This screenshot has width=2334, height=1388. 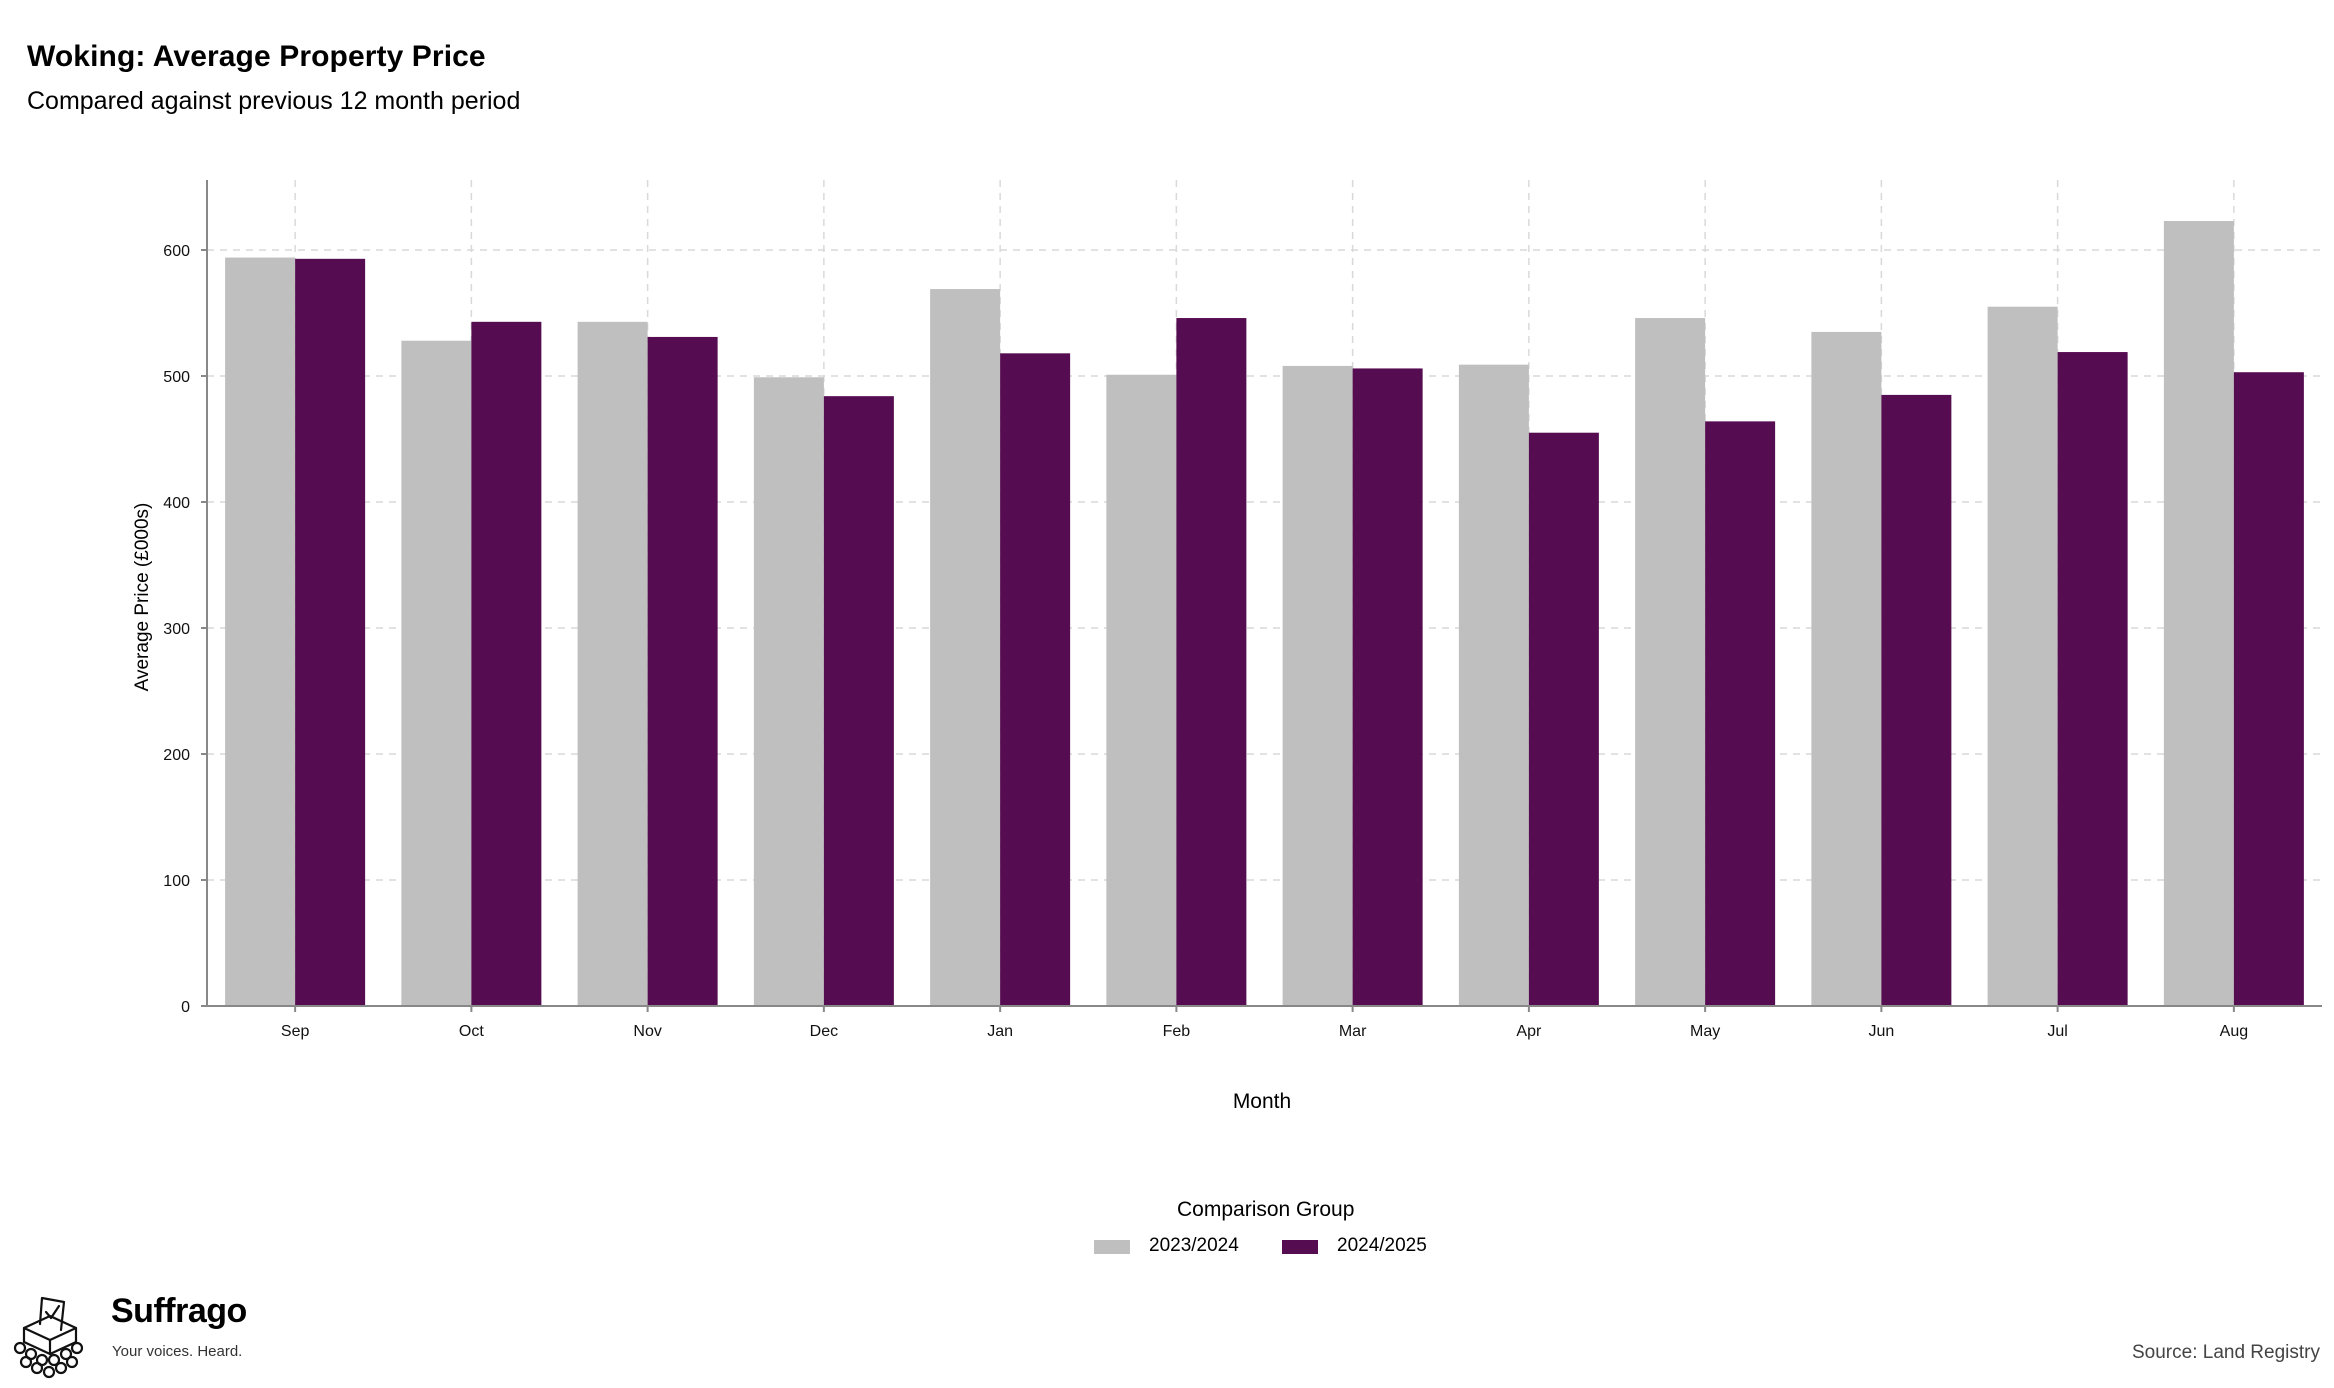 What do you see at coordinates (1382, 1245) in the screenshot?
I see `legend-label-2024-2025: 2024/2025` at bounding box center [1382, 1245].